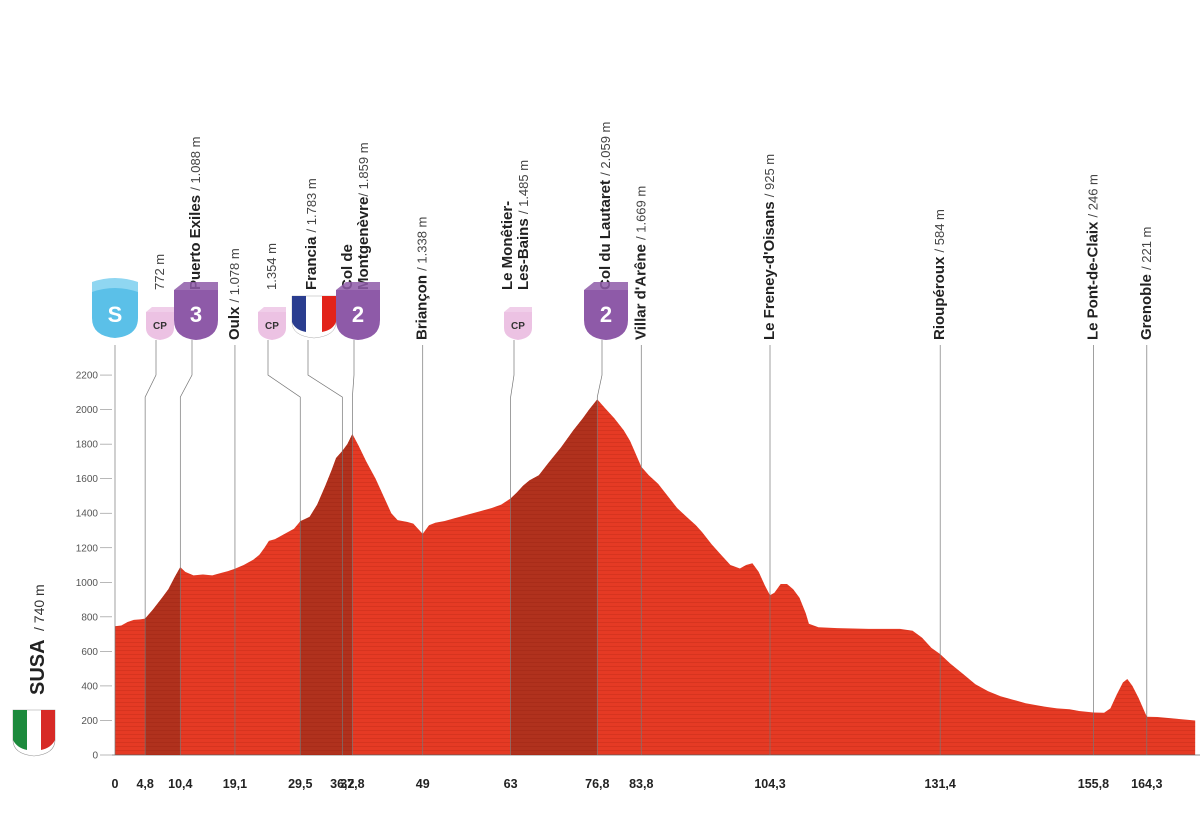  I want to click on waypoint-icons: CP 3 CP 2 CP 2 S, so click(360, 309).